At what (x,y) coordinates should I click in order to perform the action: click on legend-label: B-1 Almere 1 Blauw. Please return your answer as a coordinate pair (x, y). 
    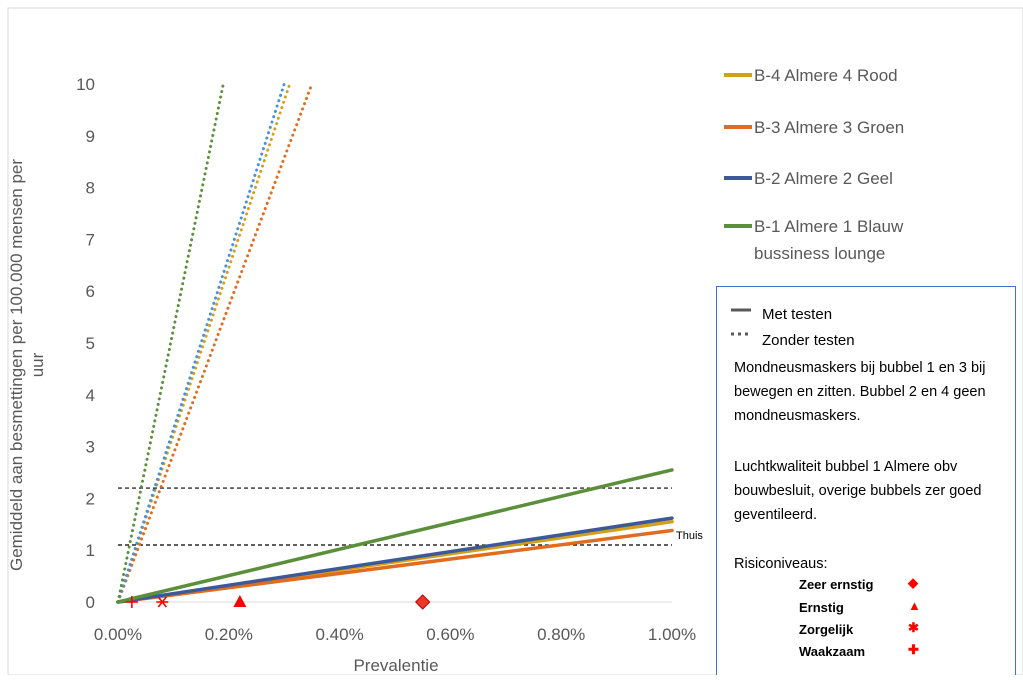
    Looking at the image, I should click on (829, 226).